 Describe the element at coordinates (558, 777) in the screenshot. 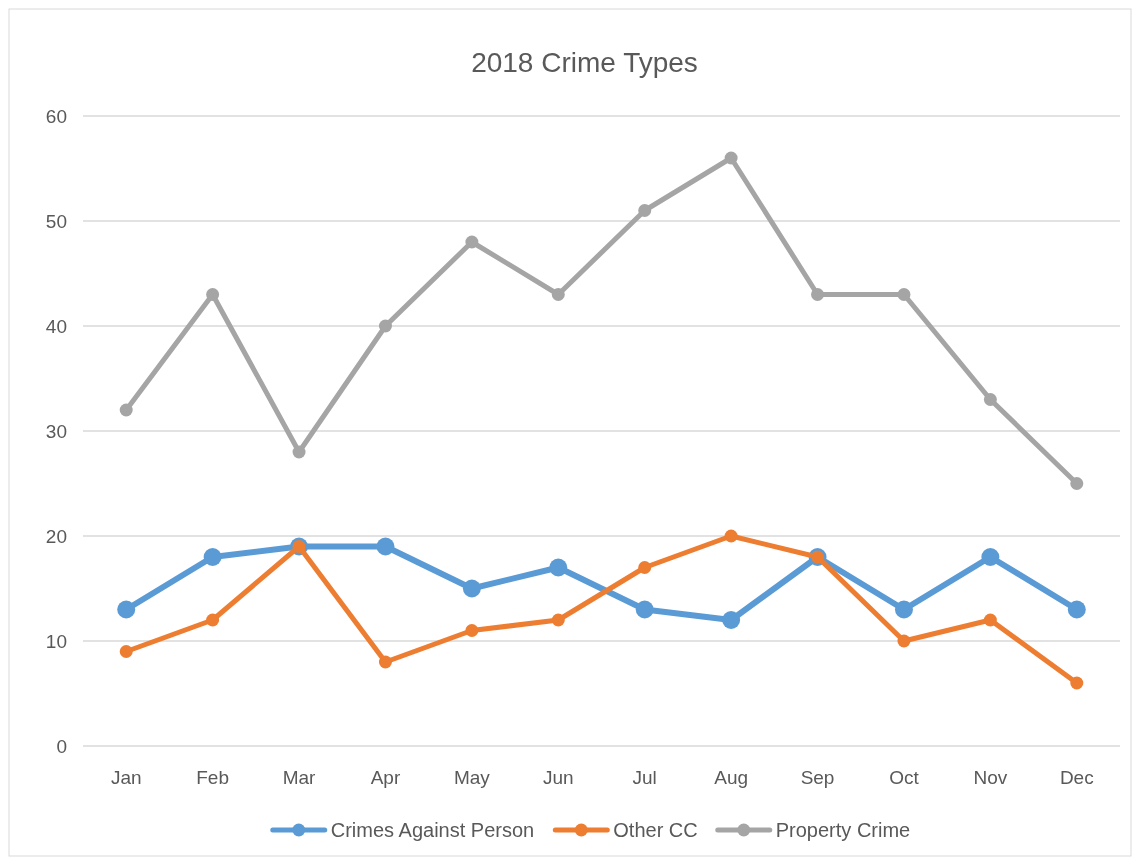

I see `x-tick-label: Jun` at that location.